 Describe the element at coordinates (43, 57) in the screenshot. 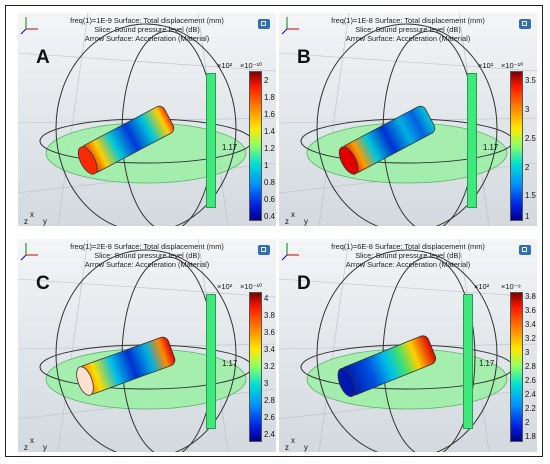

I see `panel-label: A` at that location.